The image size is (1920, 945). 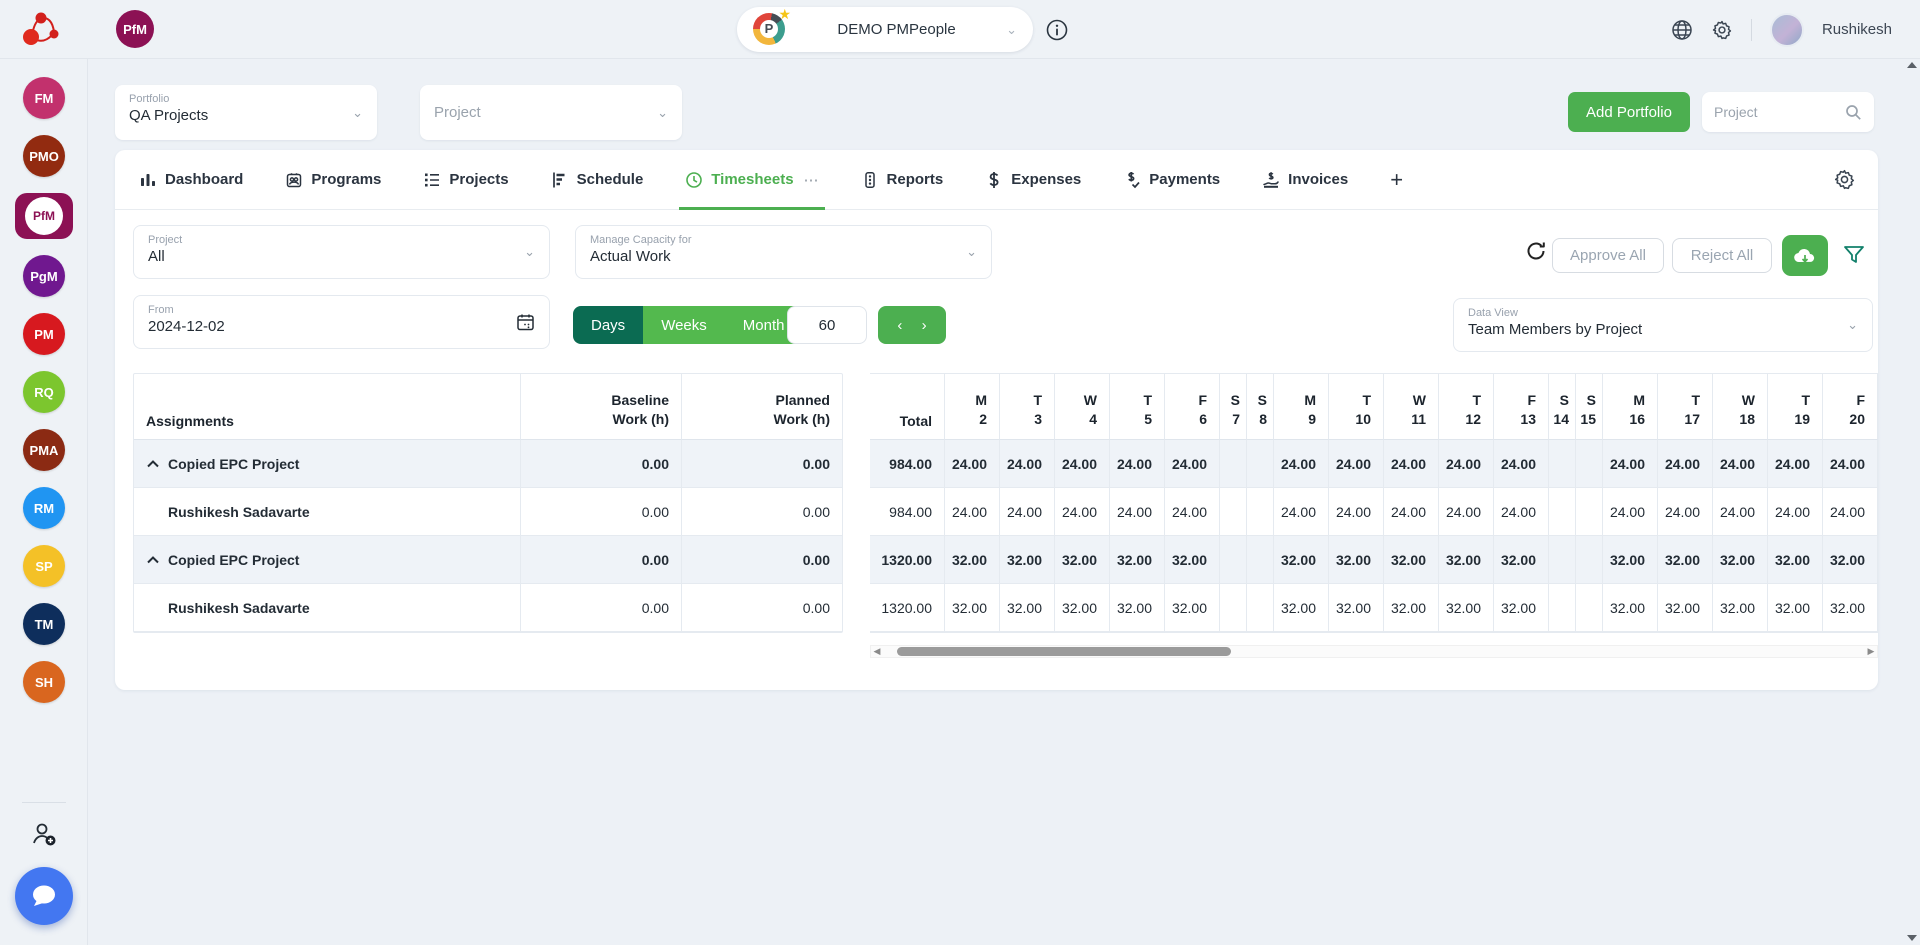 What do you see at coordinates (1844, 179) in the screenshot?
I see `panel-gear-icon` at bounding box center [1844, 179].